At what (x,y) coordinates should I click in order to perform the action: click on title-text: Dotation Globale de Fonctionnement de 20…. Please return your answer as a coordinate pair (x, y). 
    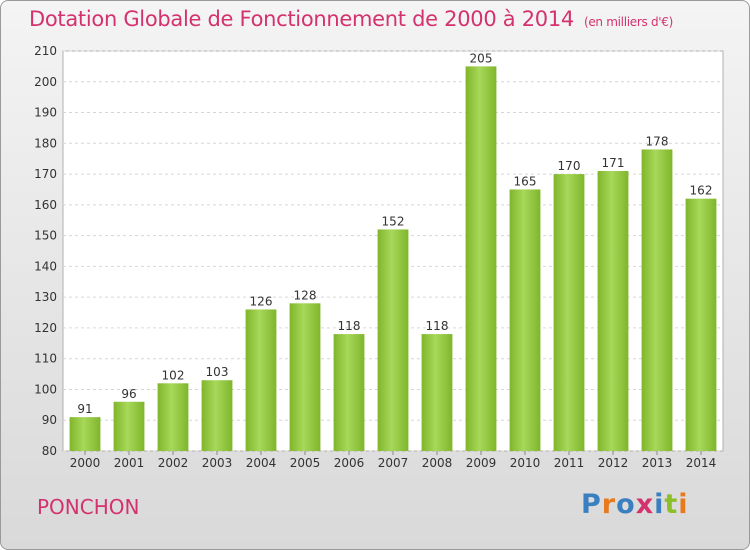
    Looking at the image, I should click on (301, 19).